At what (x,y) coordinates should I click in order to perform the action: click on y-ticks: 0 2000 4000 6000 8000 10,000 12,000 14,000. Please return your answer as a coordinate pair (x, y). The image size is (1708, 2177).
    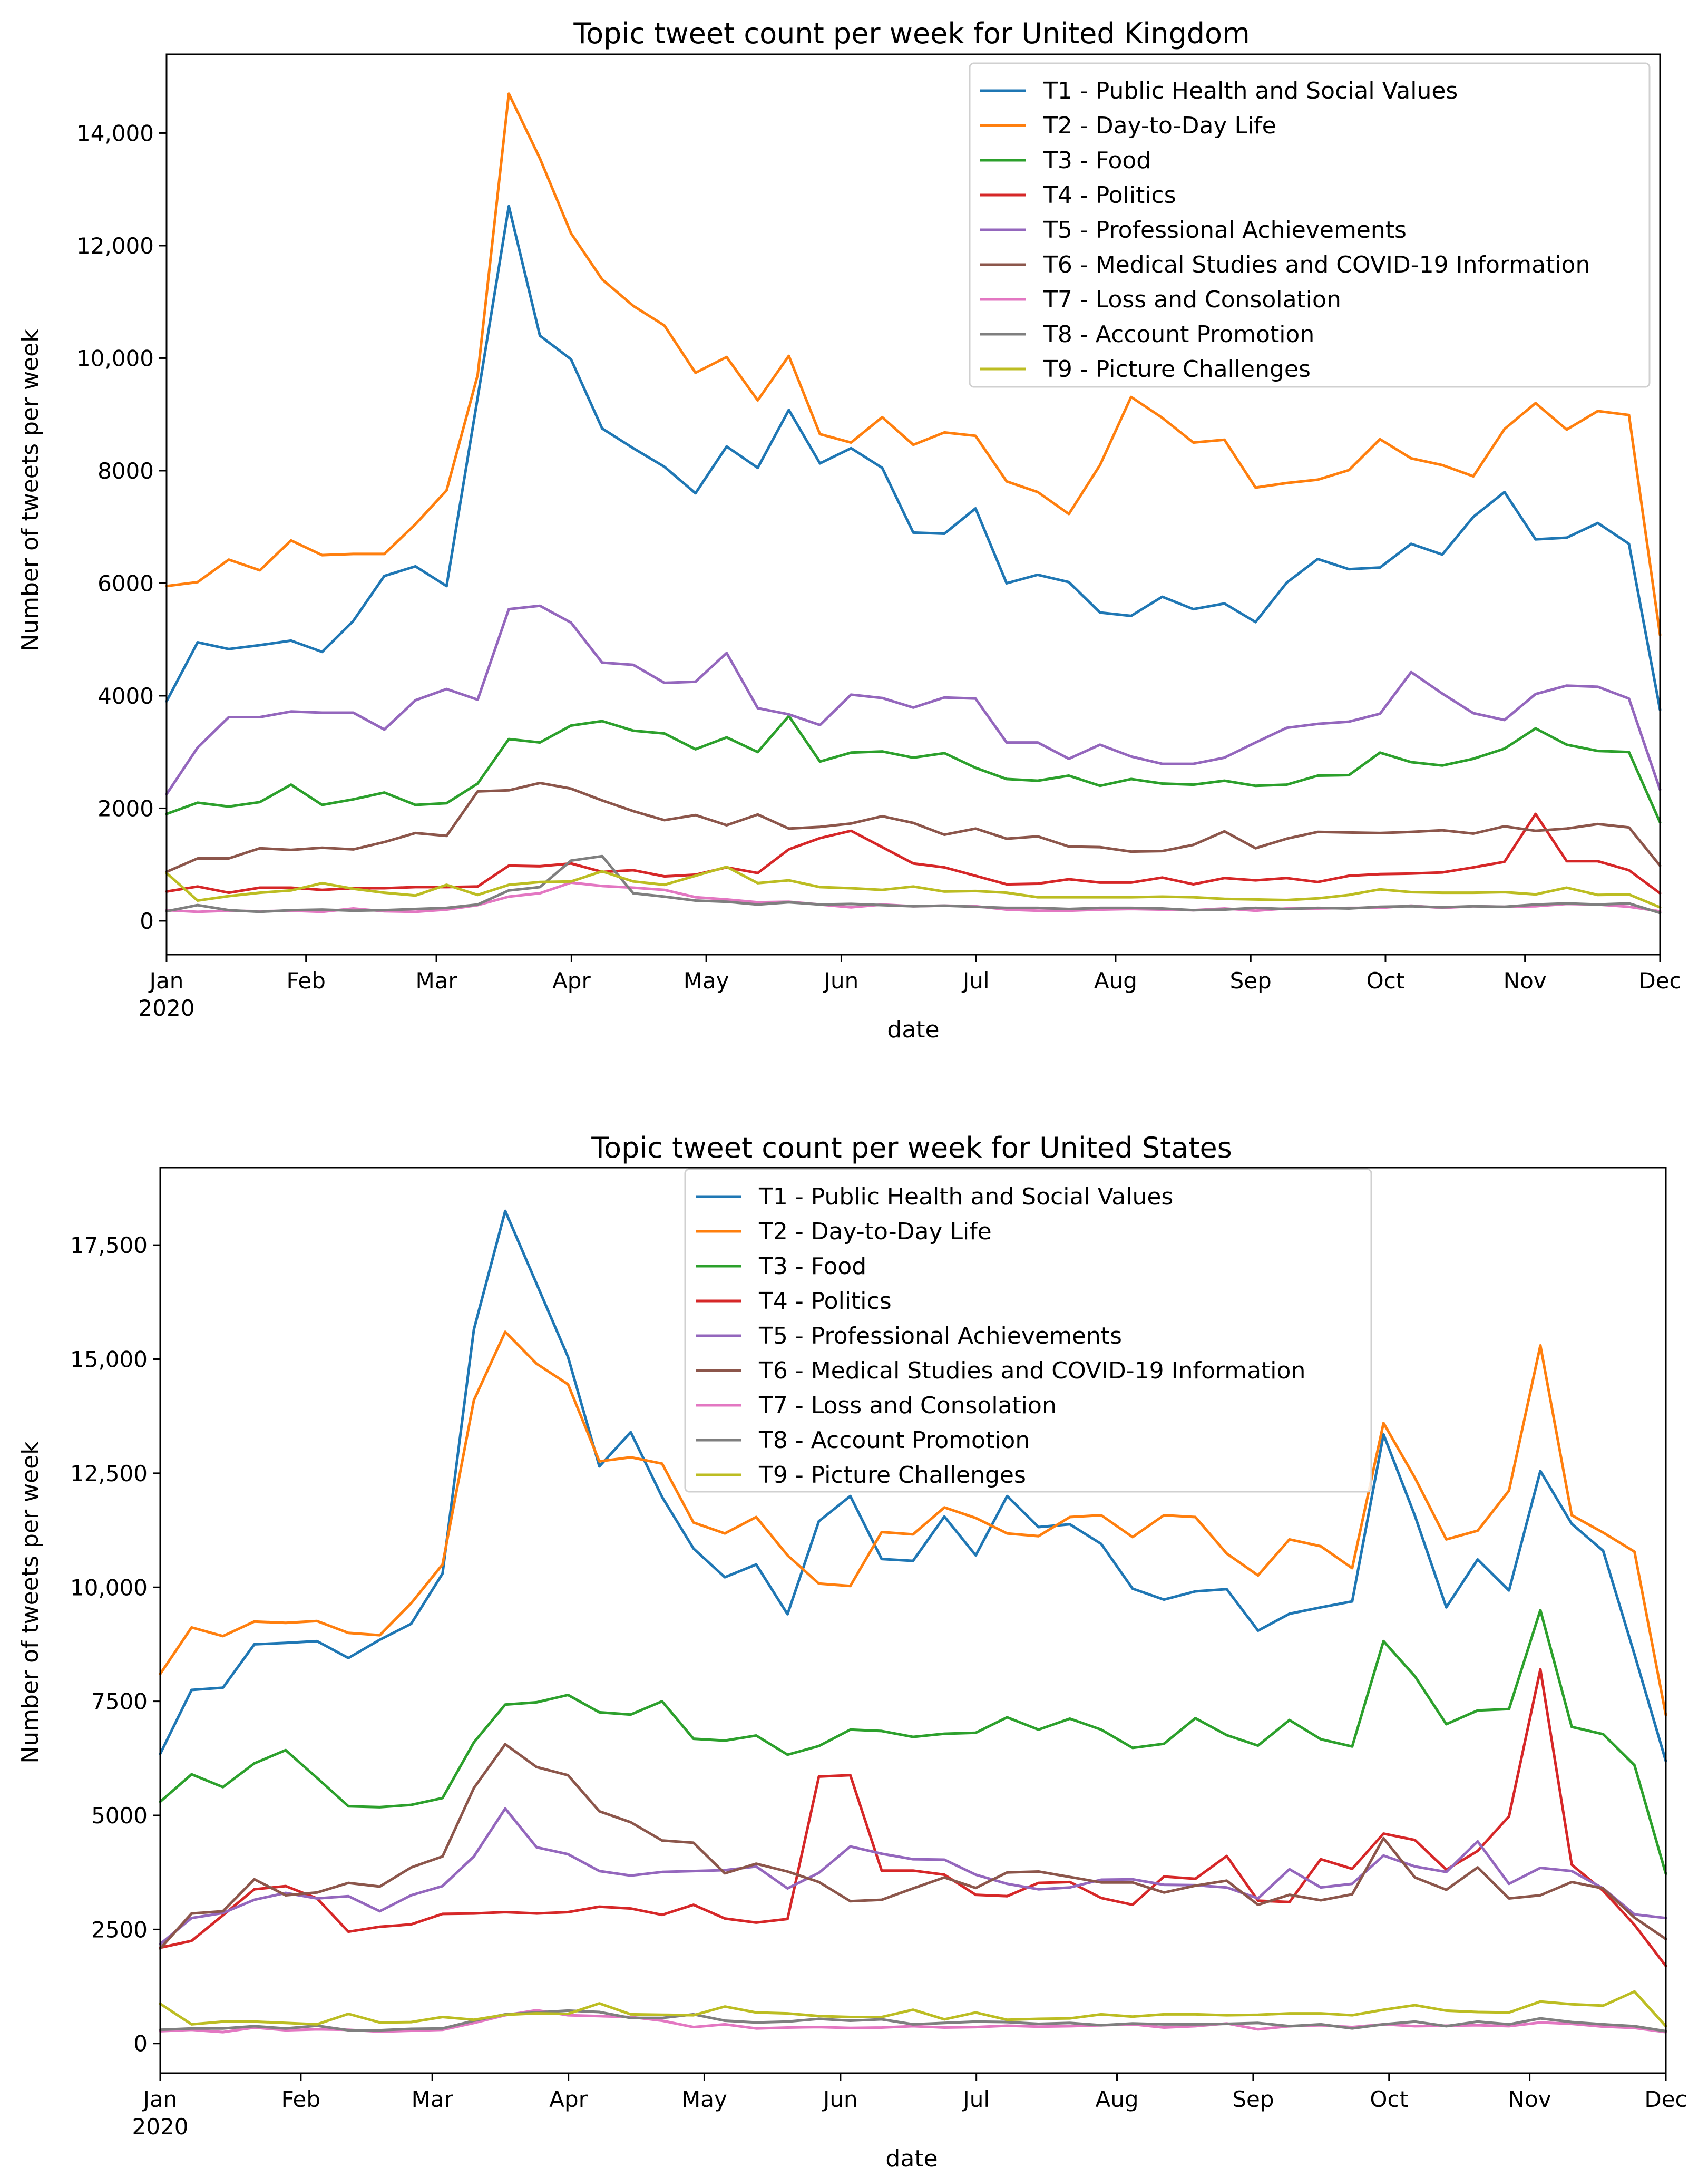
    Looking at the image, I should click on (121, 527).